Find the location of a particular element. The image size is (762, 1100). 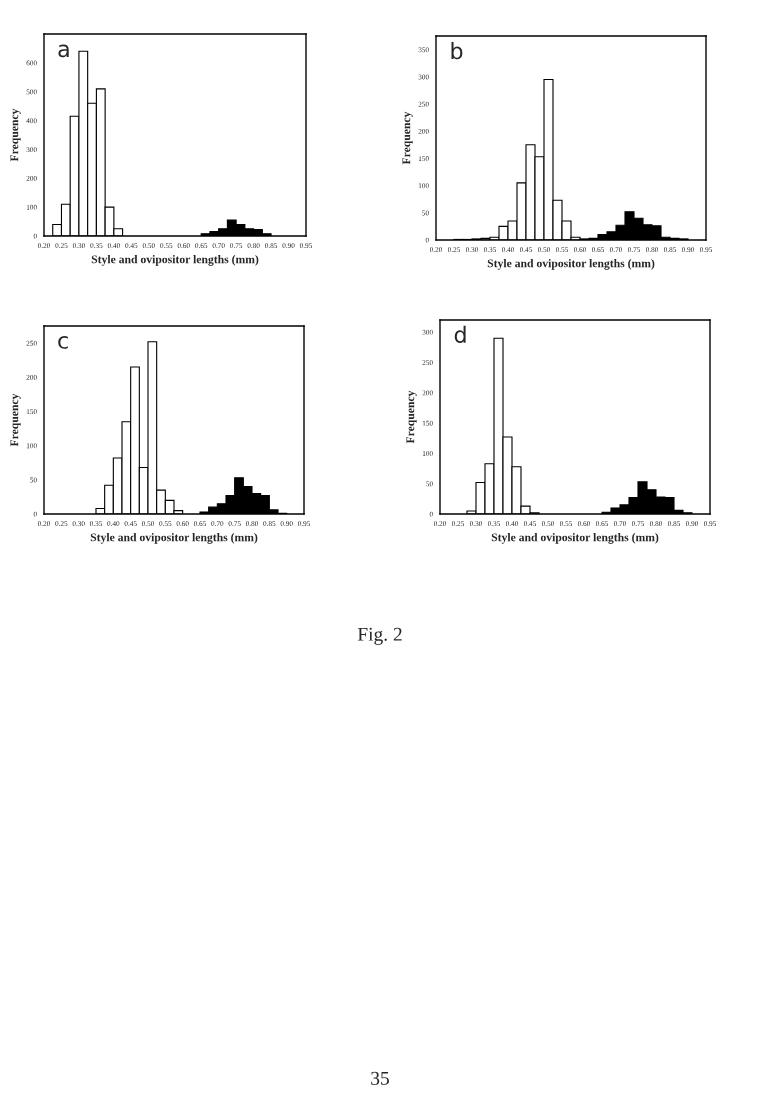

chart-title: d is located at coordinates (460, 334).